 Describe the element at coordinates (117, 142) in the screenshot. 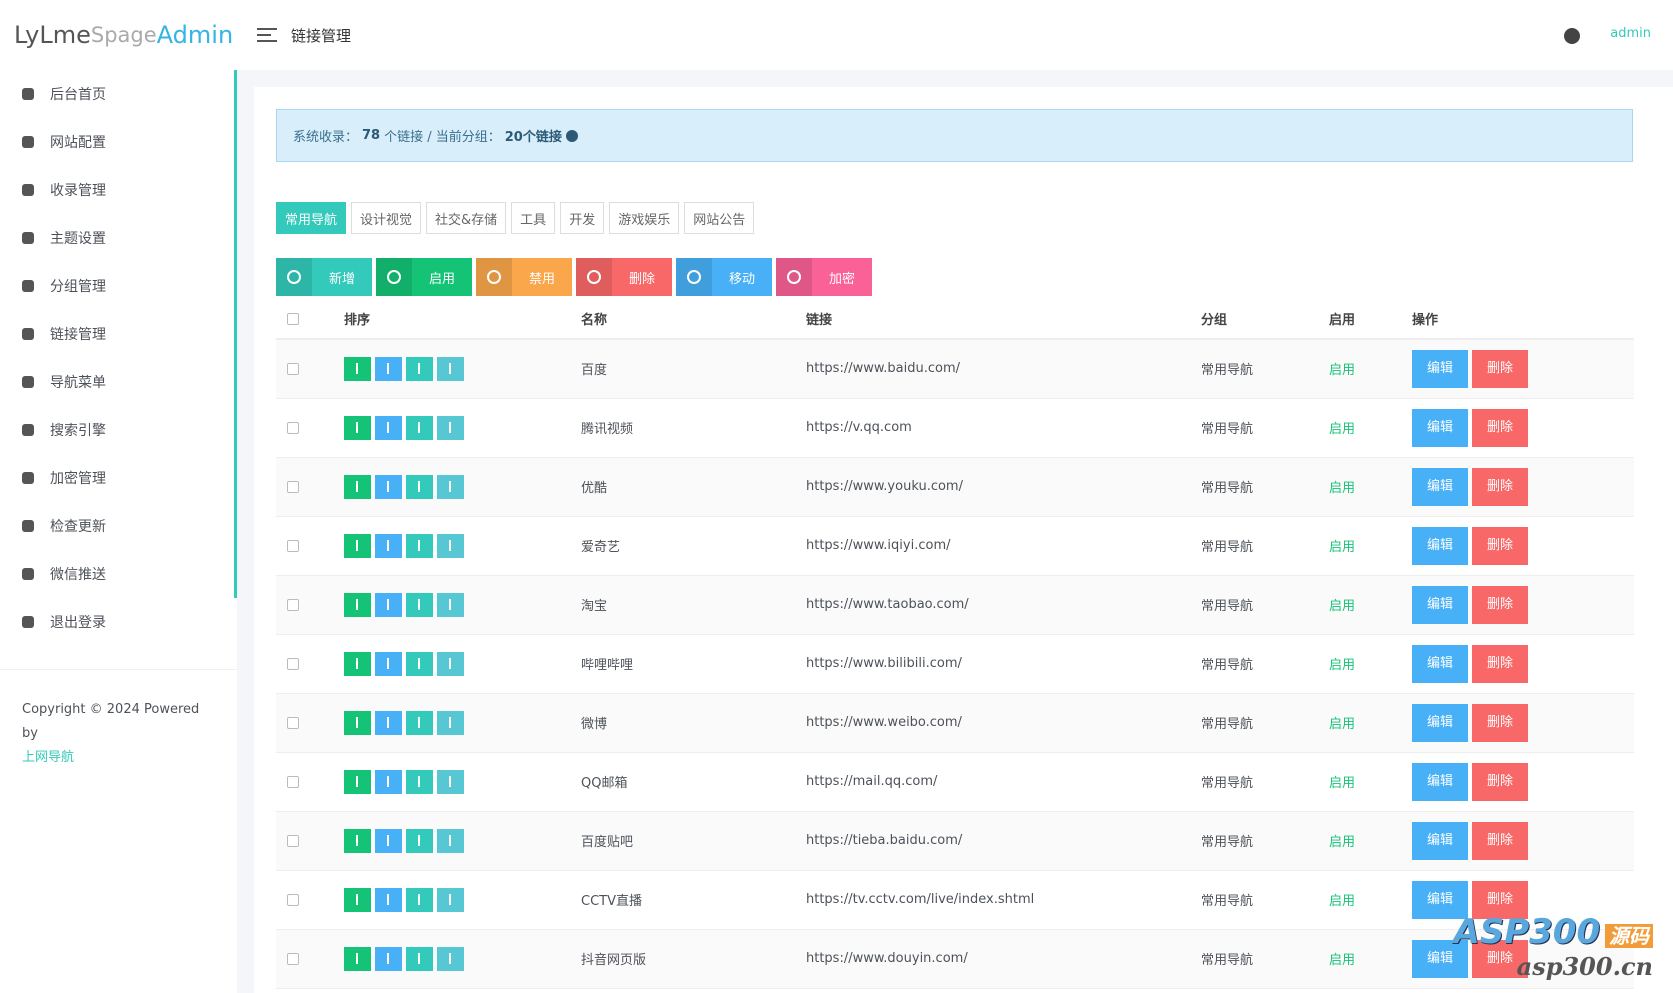

I see `menu-item: 网站配置` at that location.